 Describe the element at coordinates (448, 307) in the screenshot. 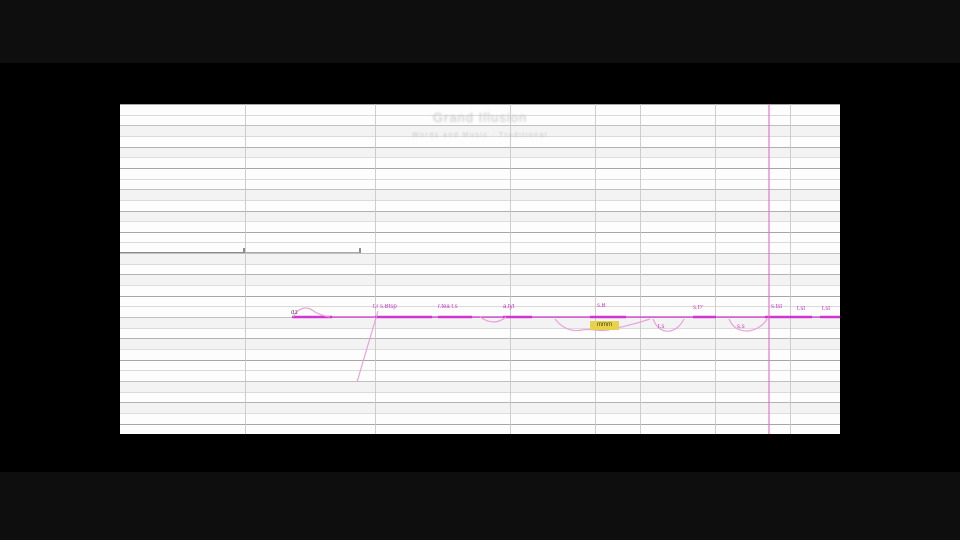

I see `syllable-label: r.tea t.s` at that location.